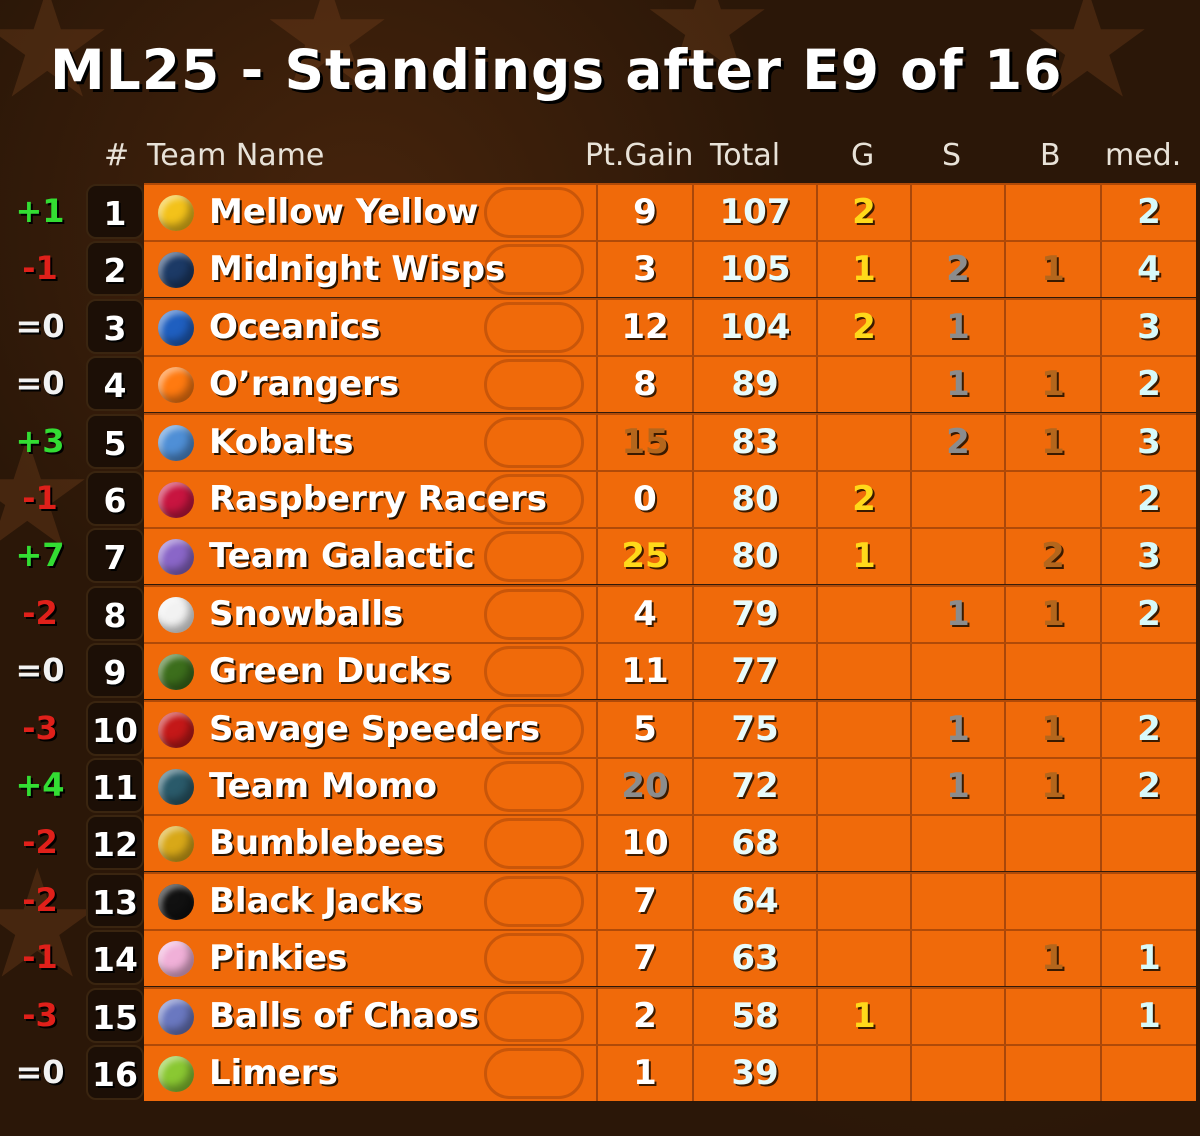  What do you see at coordinates (1148, 958) in the screenshot?
I see `medal-count: 1` at bounding box center [1148, 958].